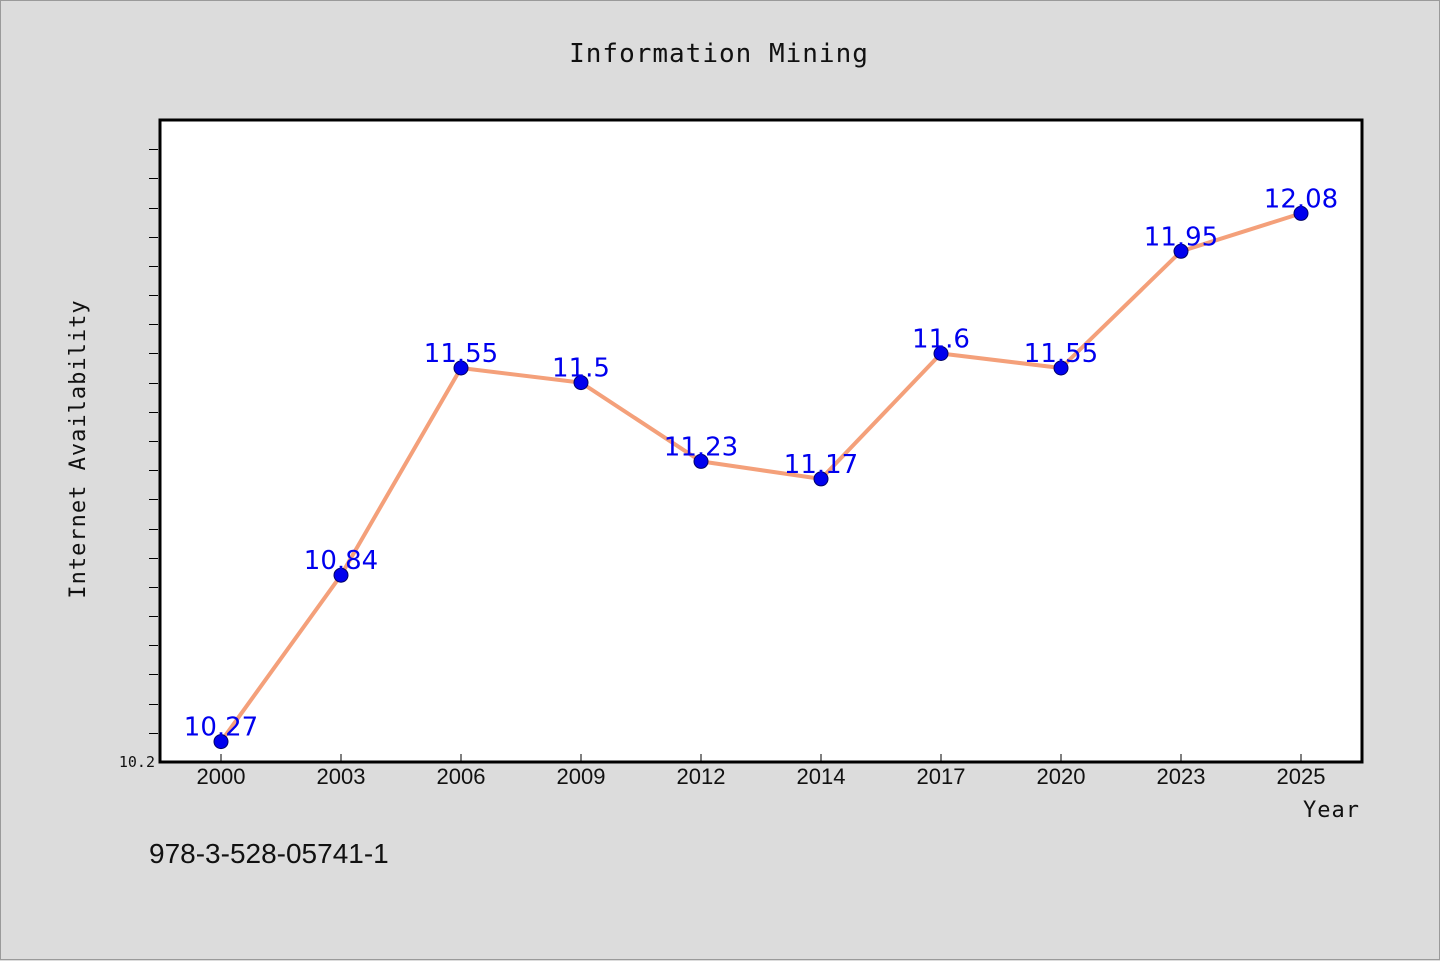 The image size is (1440, 961). What do you see at coordinates (1181, 237) in the screenshot?
I see `data-label: 11.95` at bounding box center [1181, 237].